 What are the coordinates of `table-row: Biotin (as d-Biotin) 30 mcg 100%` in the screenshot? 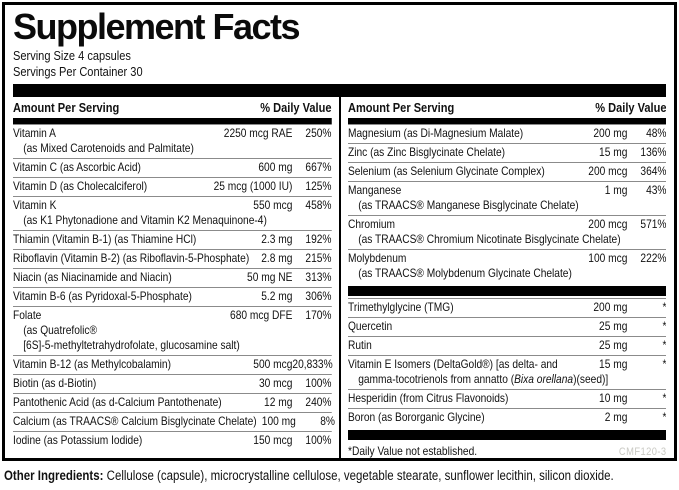 It's located at (172, 383).